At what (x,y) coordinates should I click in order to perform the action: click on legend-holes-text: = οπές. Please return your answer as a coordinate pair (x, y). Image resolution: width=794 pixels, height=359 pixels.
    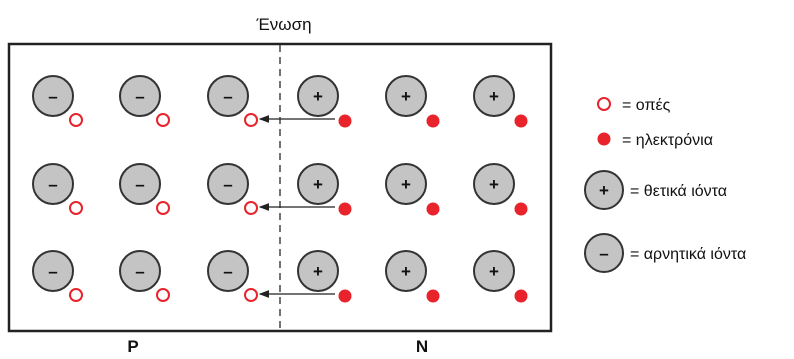
    Looking at the image, I should click on (646, 105).